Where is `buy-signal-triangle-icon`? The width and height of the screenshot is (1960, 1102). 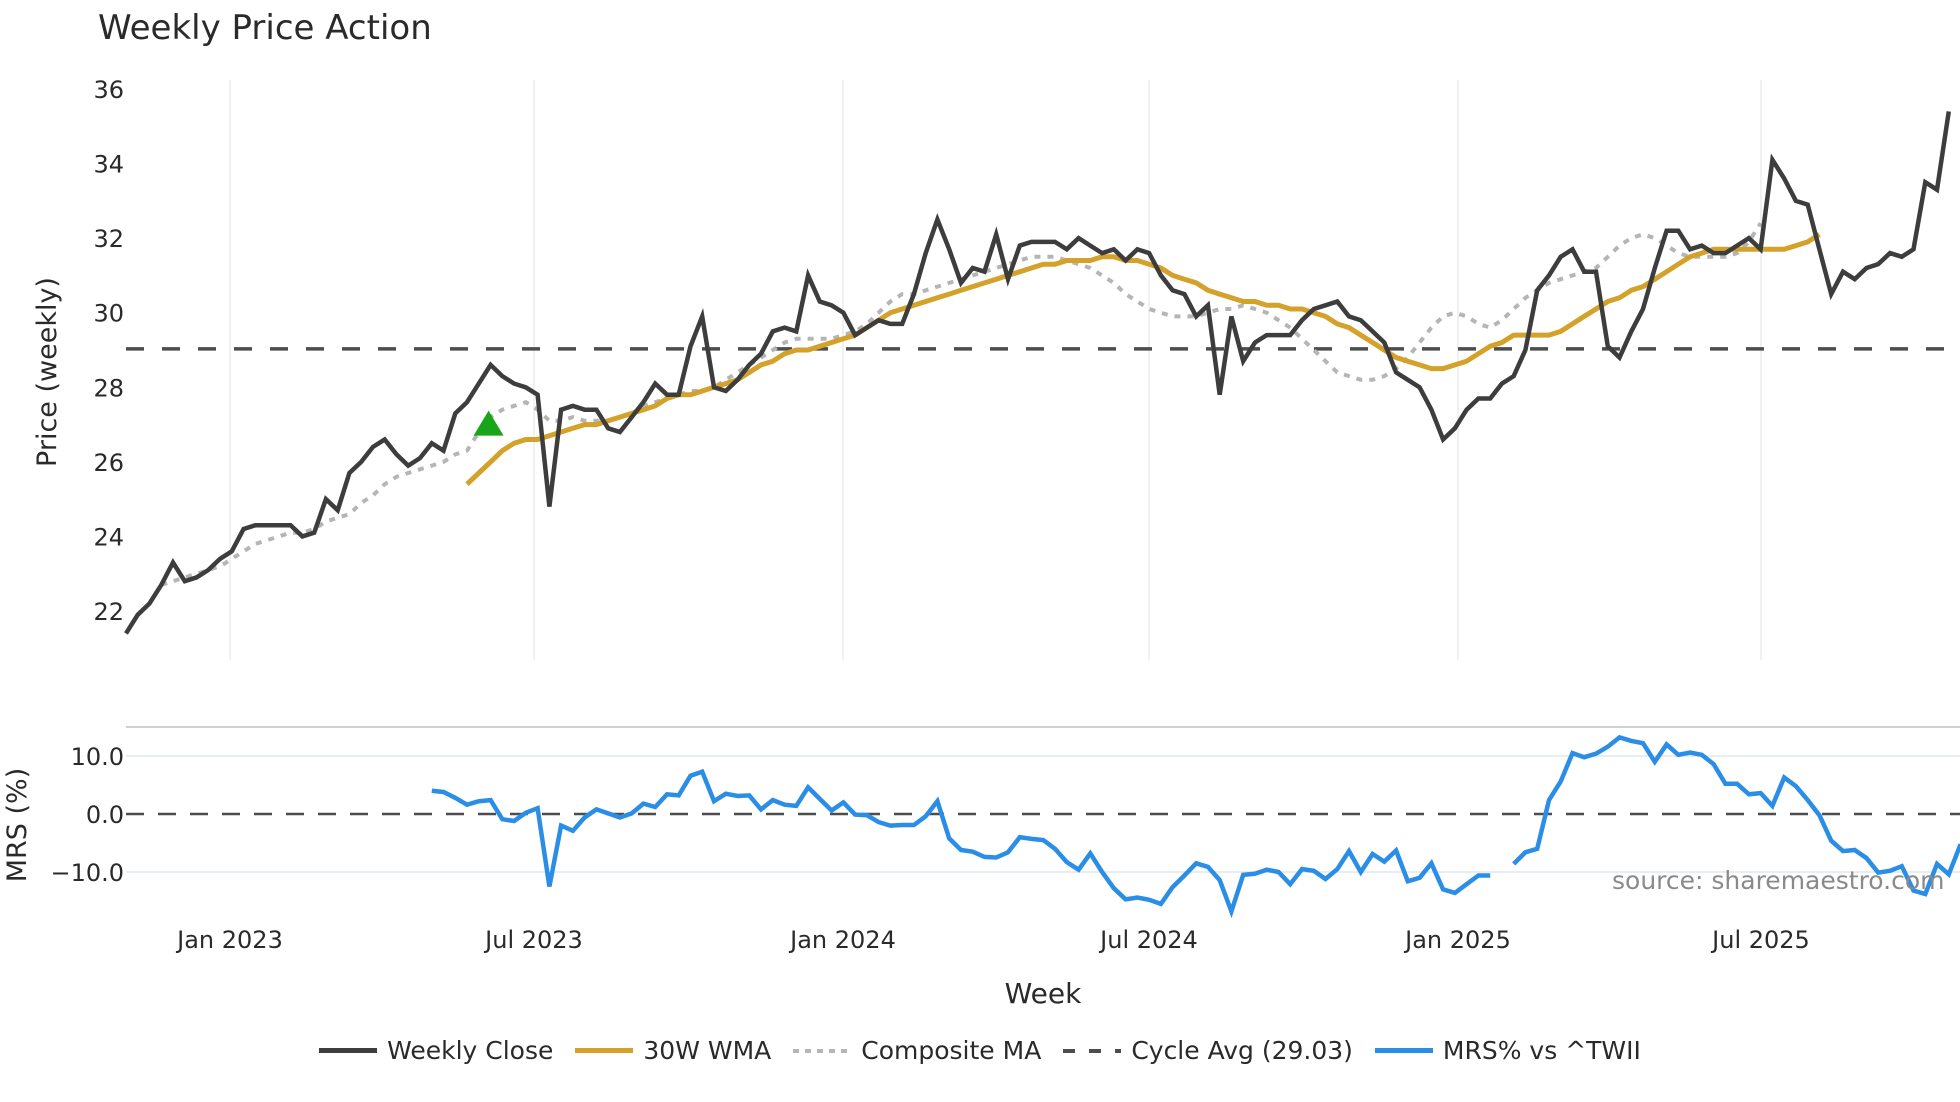
buy-signal-triangle-icon is located at coordinates (488, 423).